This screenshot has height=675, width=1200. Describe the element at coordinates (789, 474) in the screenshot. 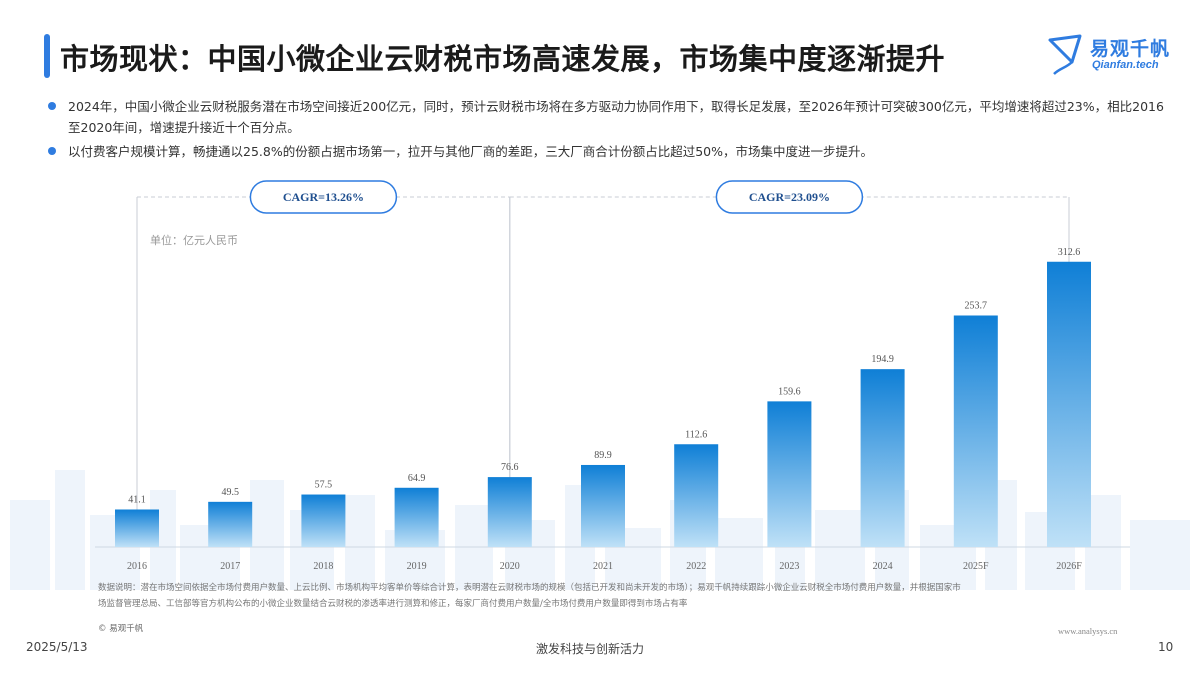

I see `bar-2023` at that location.